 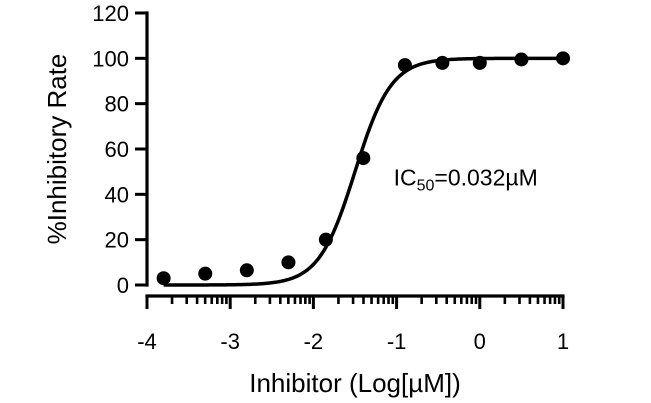 I want to click on x-tick-label: -1, so click(x=397, y=341).